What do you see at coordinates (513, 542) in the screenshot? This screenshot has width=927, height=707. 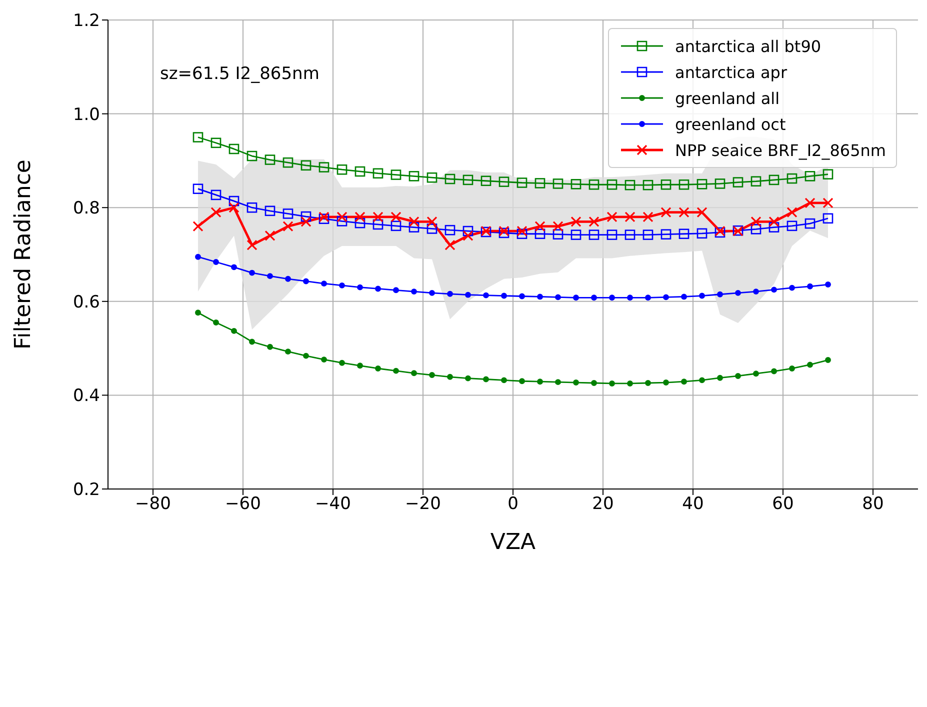 I see `x-axis-title: VZA` at bounding box center [513, 542].